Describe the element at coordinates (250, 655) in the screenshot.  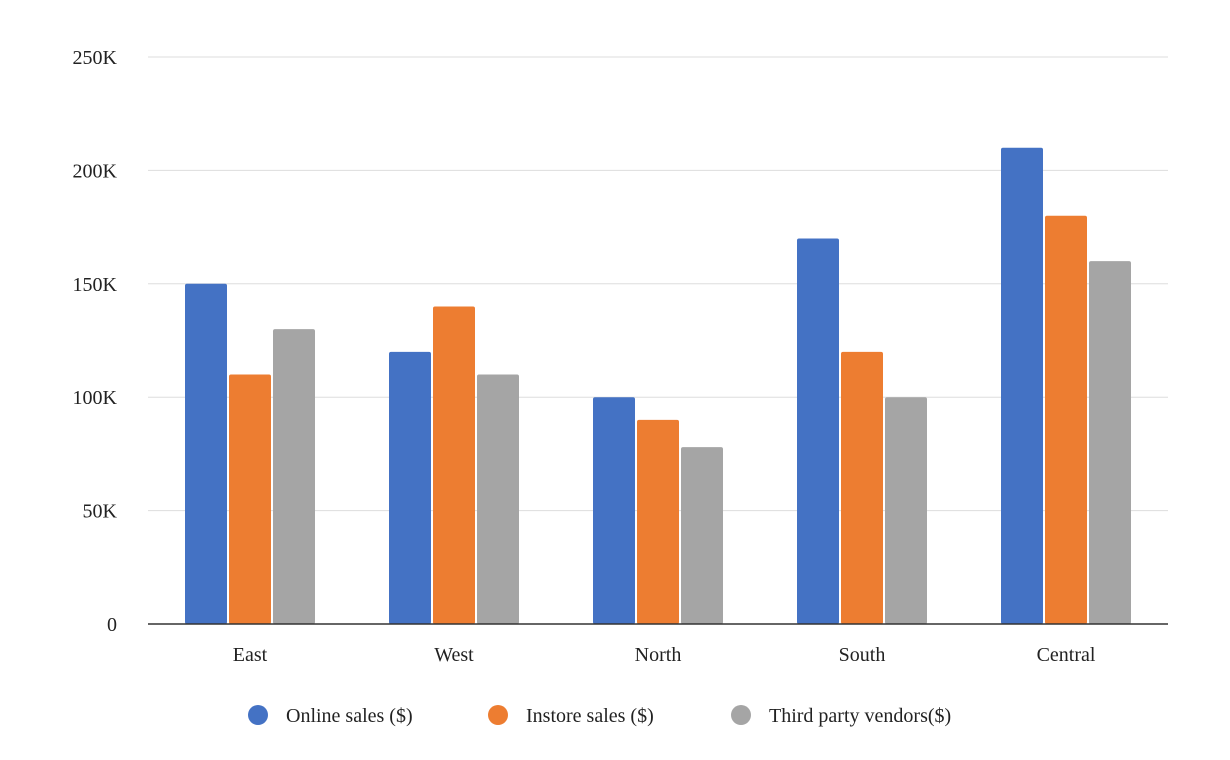
I see `x-tick-label-east: East` at that location.